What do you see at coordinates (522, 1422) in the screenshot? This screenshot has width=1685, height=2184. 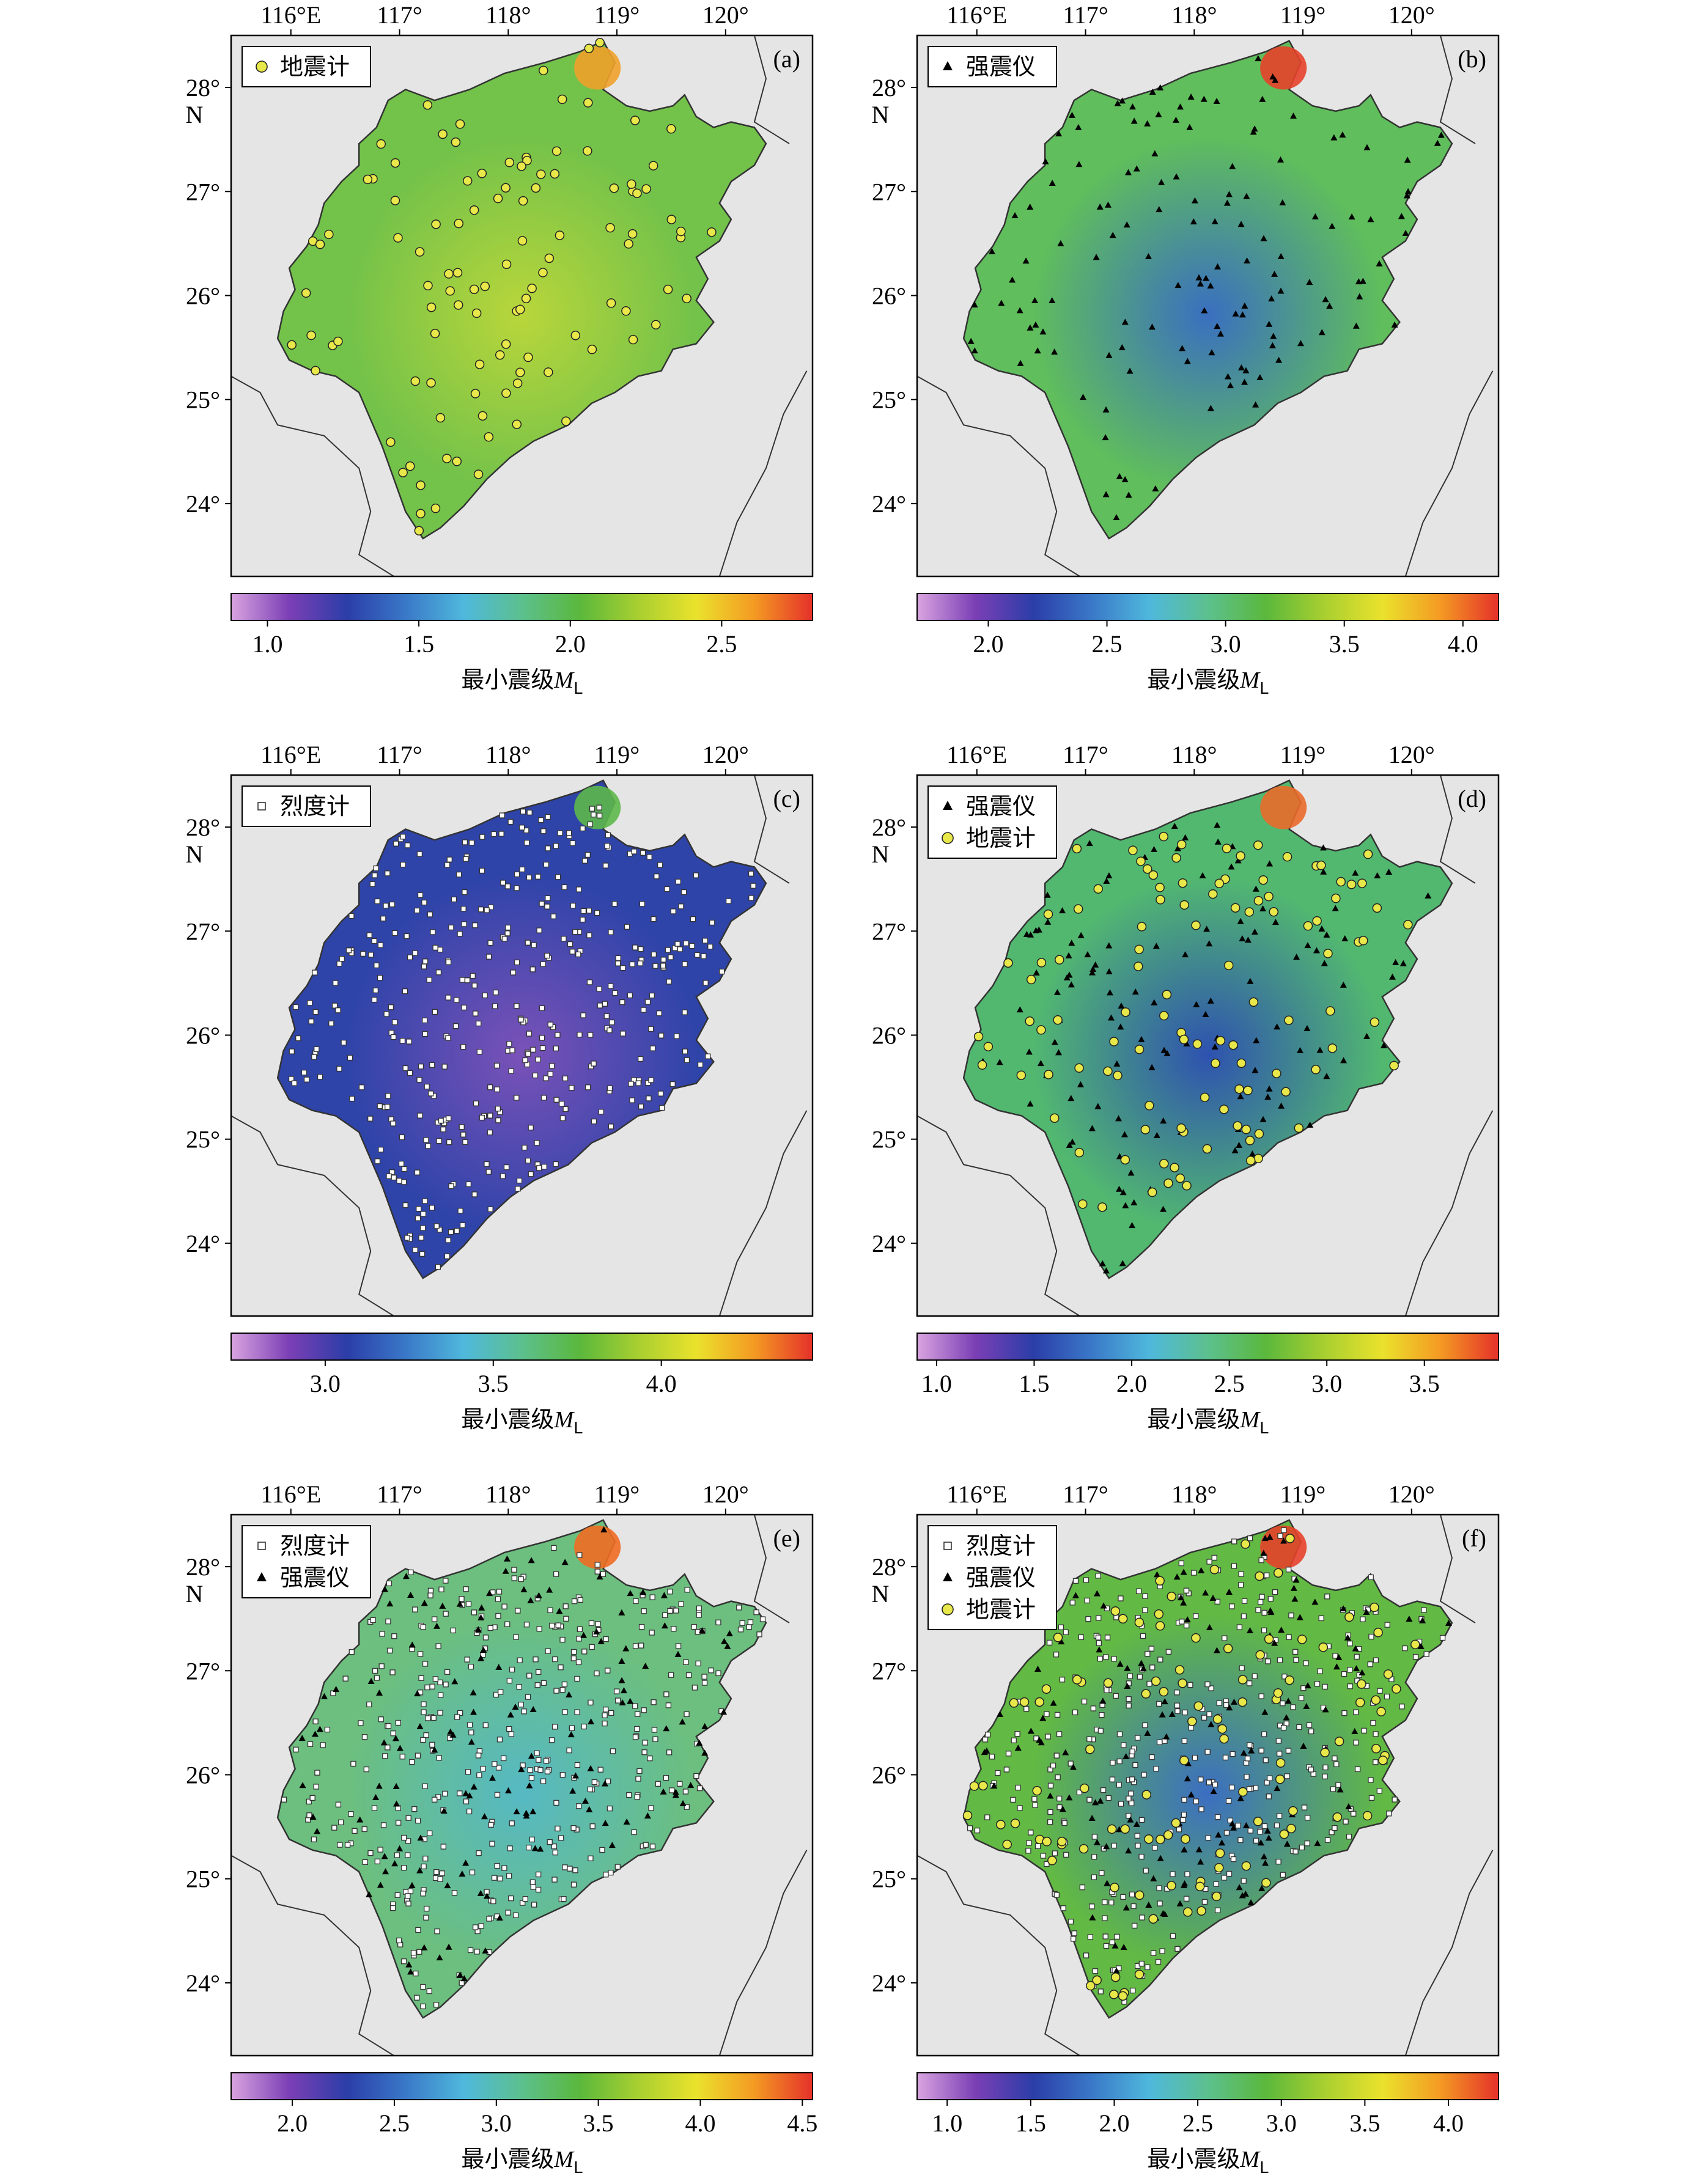 I see `colorbar-title: 最小震级ML` at bounding box center [522, 1422].